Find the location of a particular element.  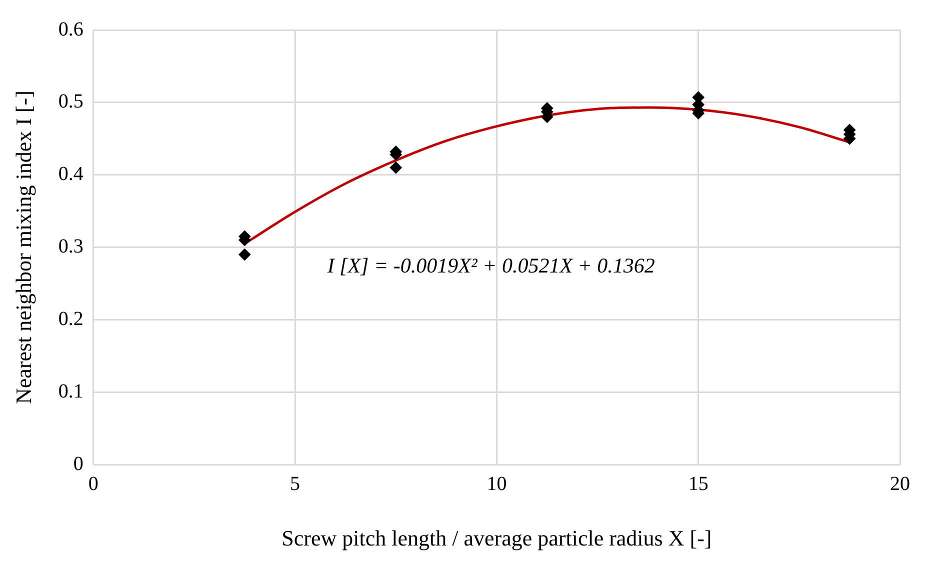

y-axis-title: Nearest neighbor mixing index I [-] is located at coordinates (23, 247).